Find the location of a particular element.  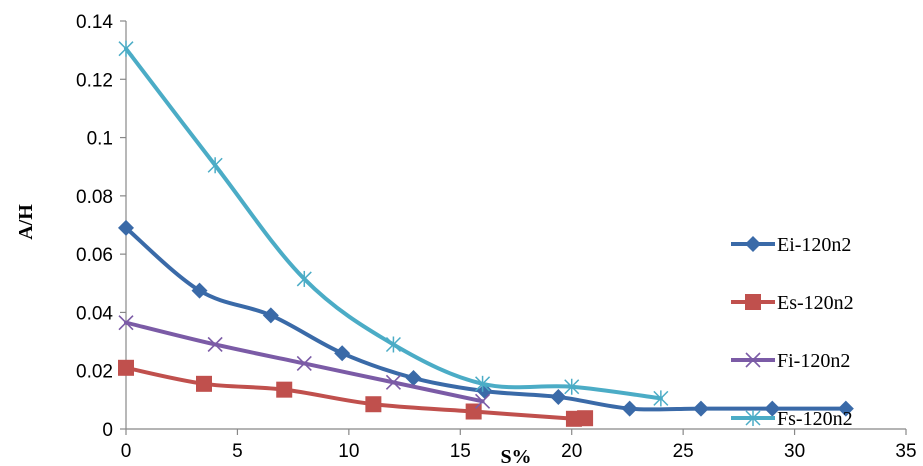

x-tick-label: 35 is located at coordinates (905, 451).